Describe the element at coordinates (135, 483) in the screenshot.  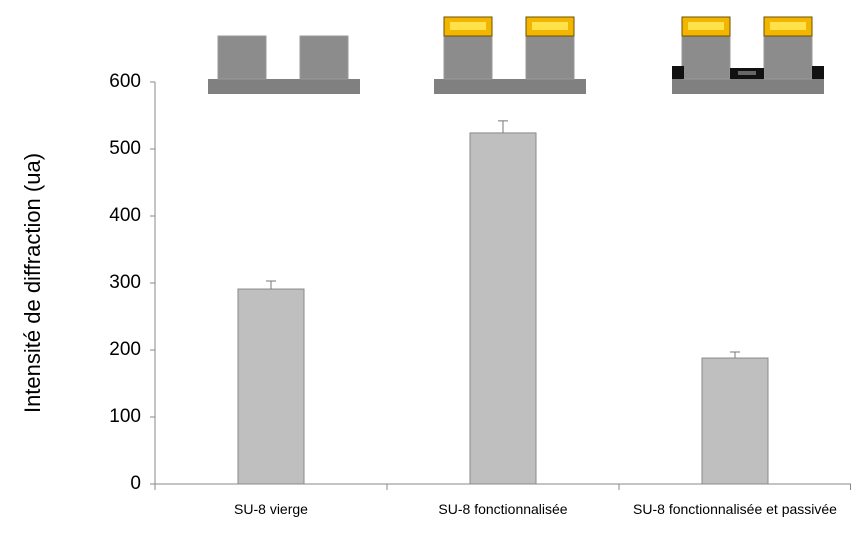
I see `y-tick-label: 0` at that location.